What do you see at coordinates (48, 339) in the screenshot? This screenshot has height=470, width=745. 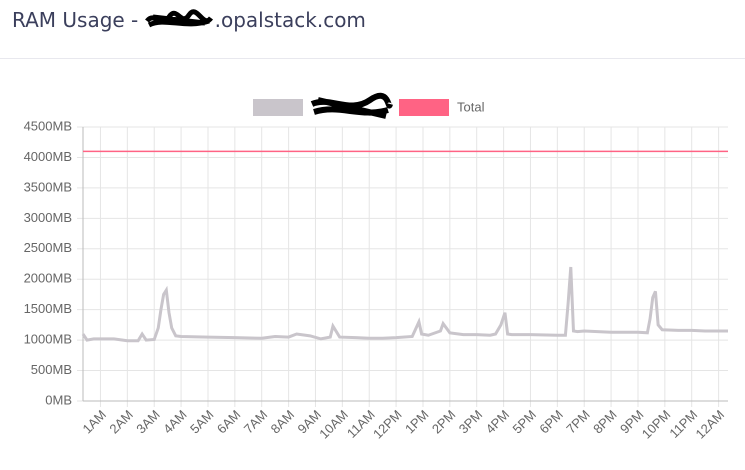 I see `y-tick-label: 1000MB` at bounding box center [48, 339].